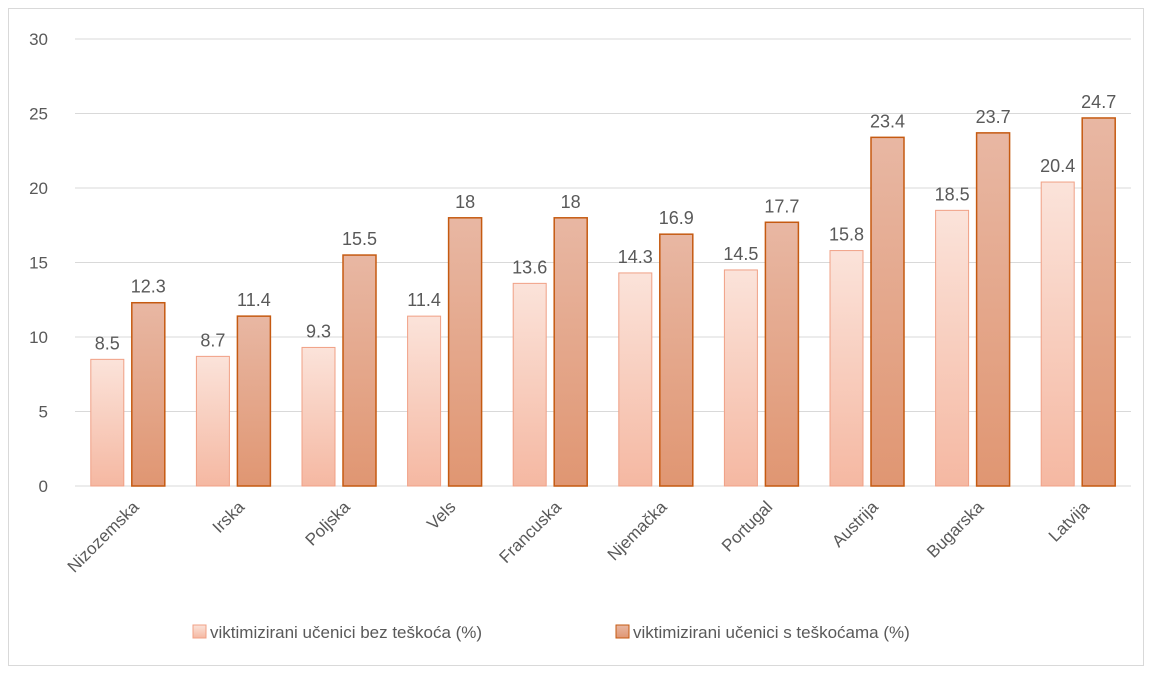 Image resolution: width=1151 pixels, height=675 pixels. What do you see at coordinates (359, 239) in the screenshot?
I see `data-label: 15.5` at bounding box center [359, 239].